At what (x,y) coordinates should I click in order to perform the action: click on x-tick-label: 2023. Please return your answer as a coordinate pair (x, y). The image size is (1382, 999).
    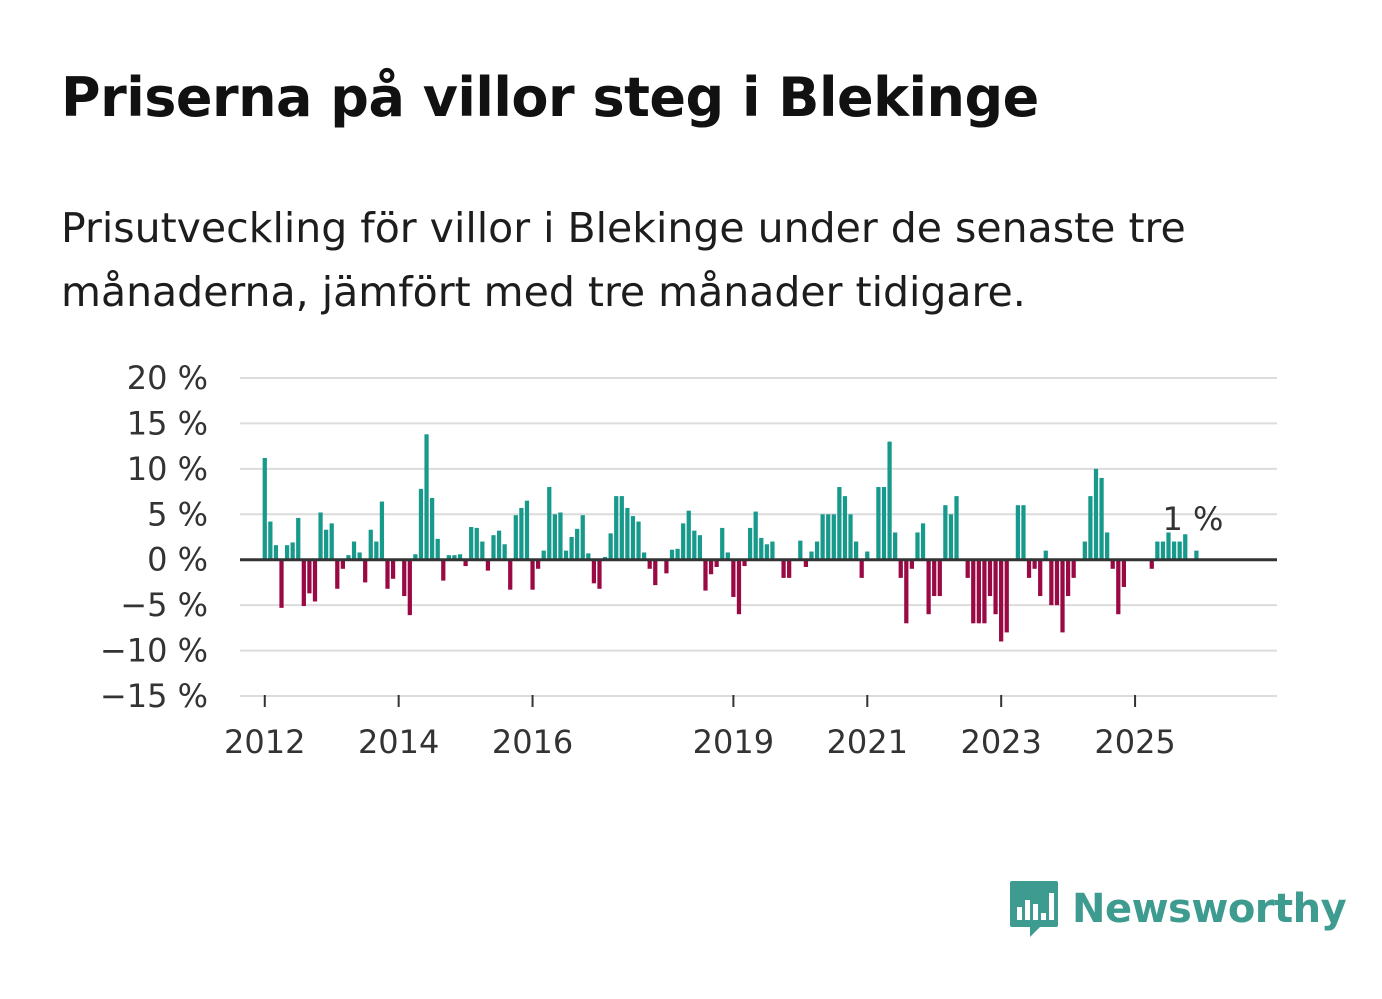
    Looking at the image, I should click on (1000, 742).